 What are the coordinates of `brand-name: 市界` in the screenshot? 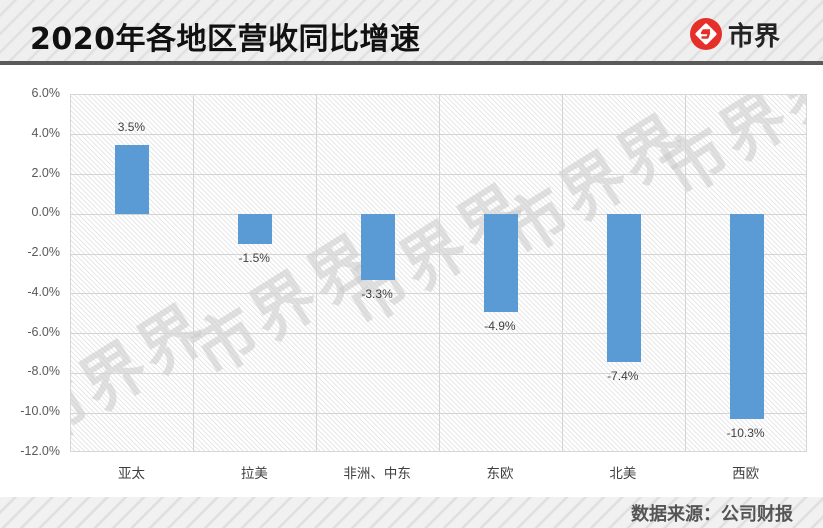 It's located at (754, 36).